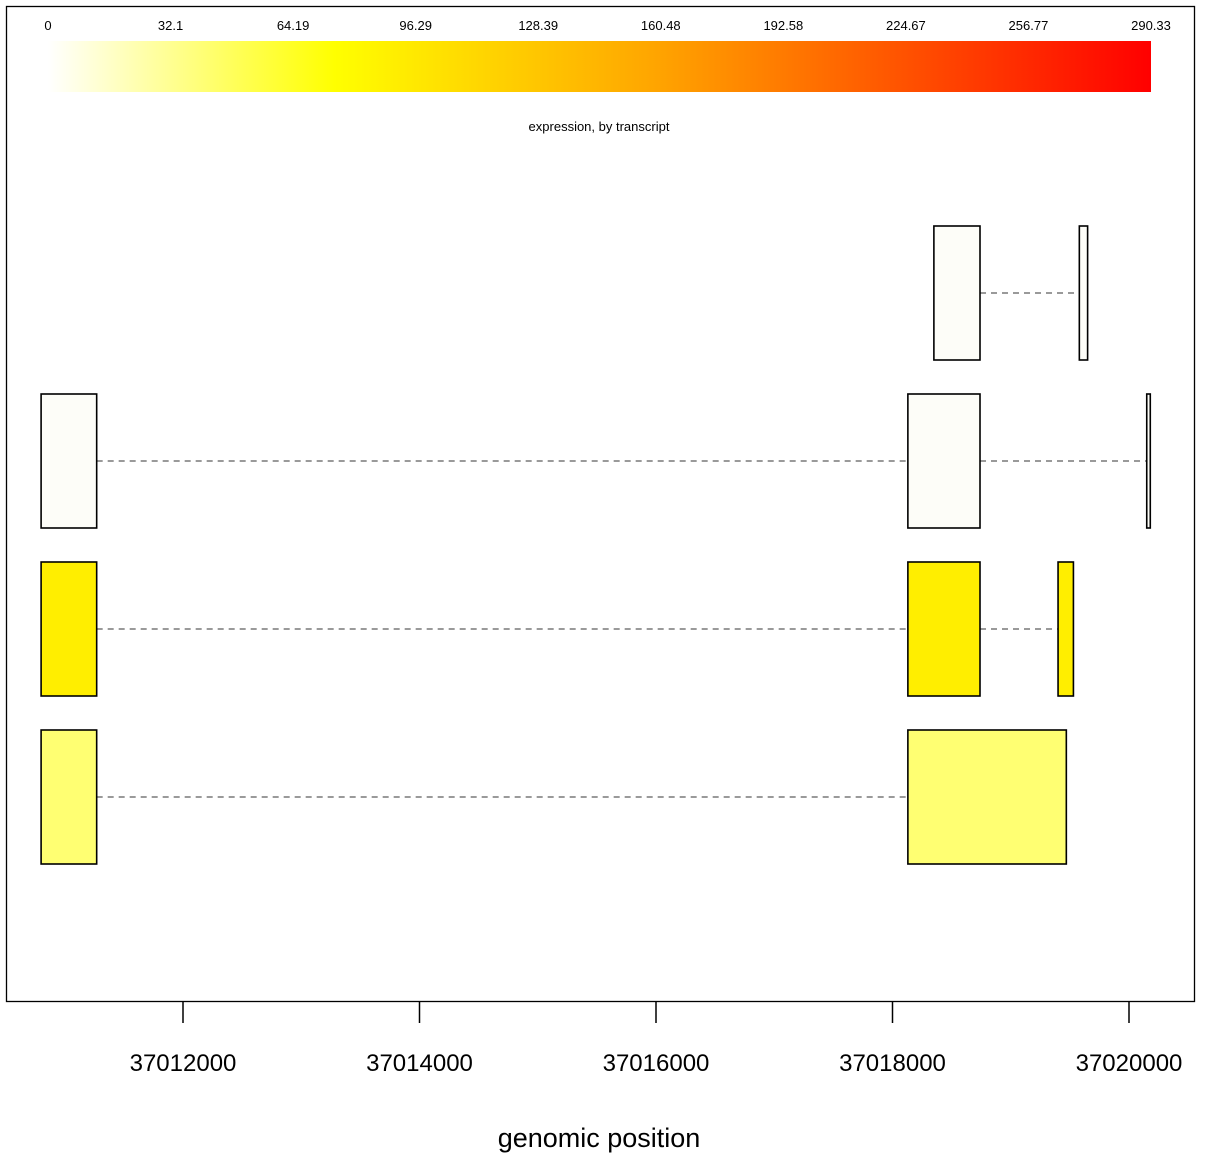  What do you see at coordinates (1129, 1063) in the screenshot?
I see `x-tick-label: 37020000` at bounding box center [1129, 1063].